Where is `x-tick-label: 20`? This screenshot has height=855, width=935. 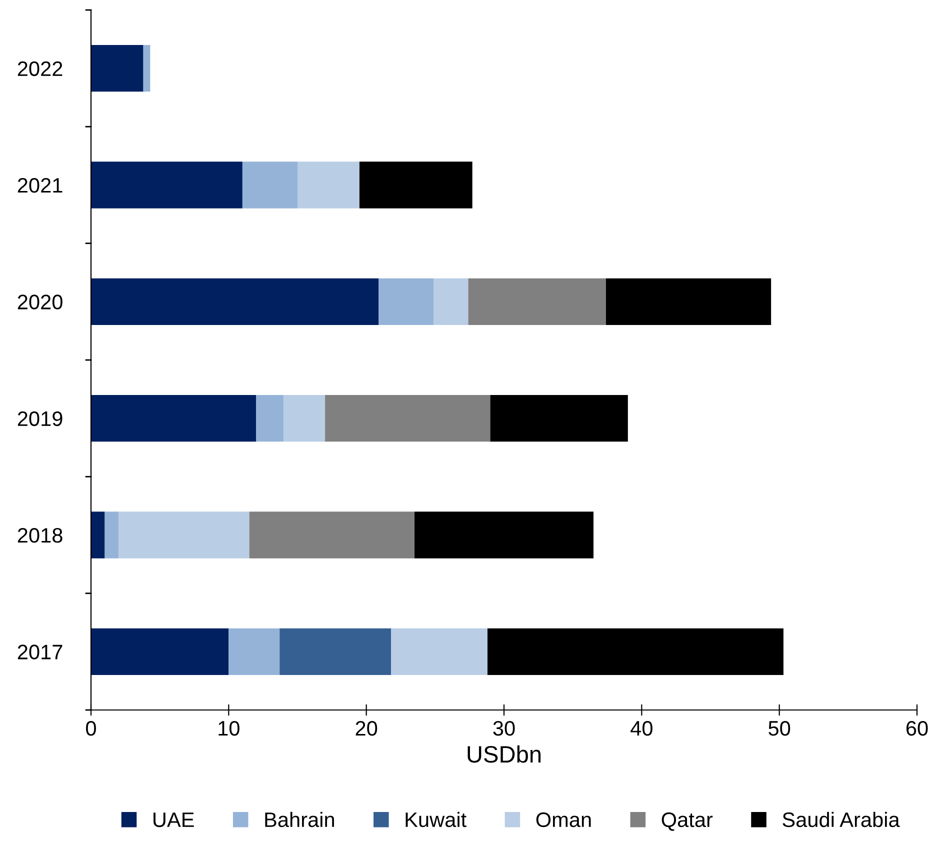 x-tick-label: 20 is located at coordinates (367, 728).